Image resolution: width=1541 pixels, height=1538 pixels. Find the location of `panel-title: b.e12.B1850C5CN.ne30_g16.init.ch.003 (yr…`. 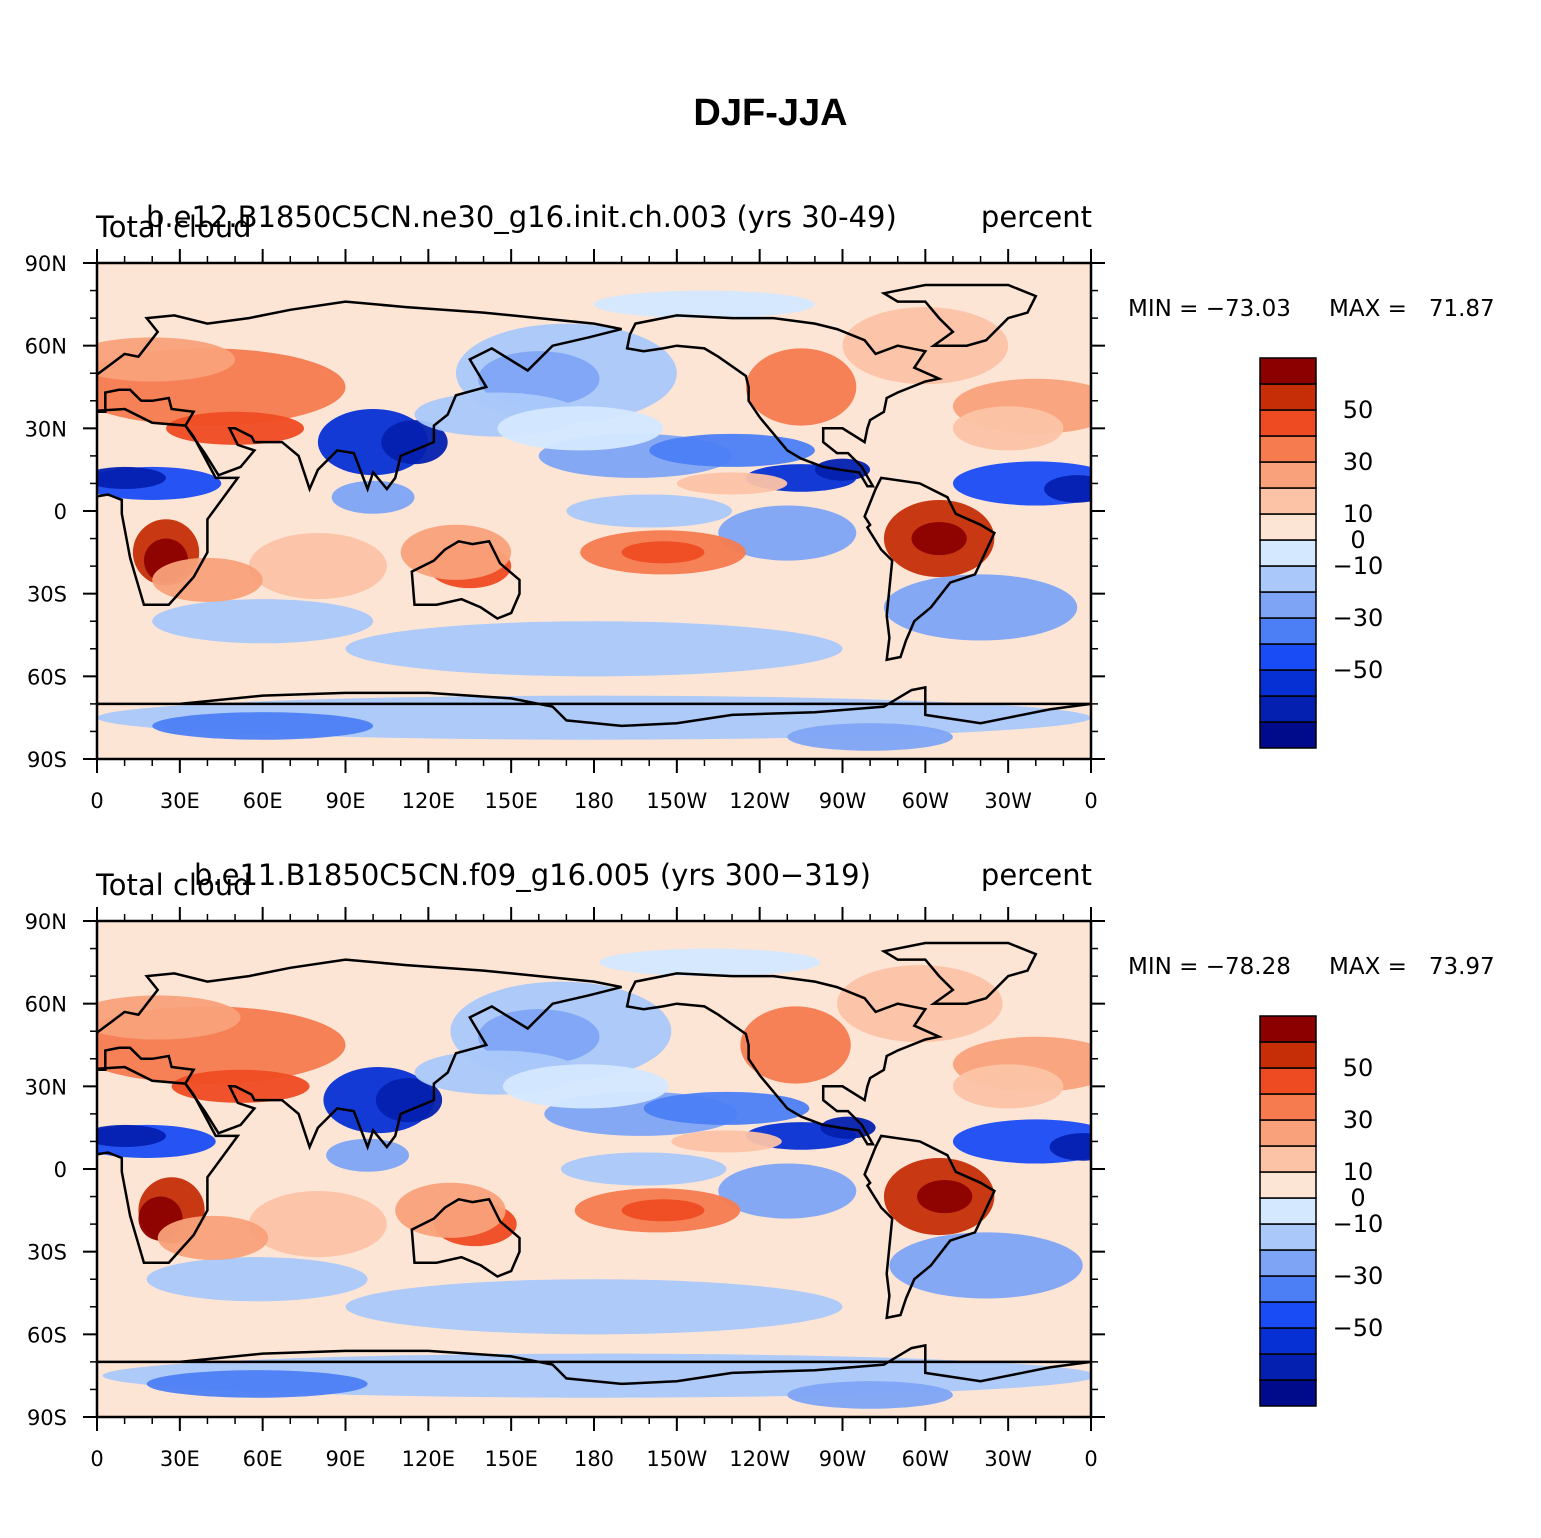

panel-title: b.e12.B1850C5CN.ne30_g16.init.ch.003 (yr… is located at coordinates (521, 217).